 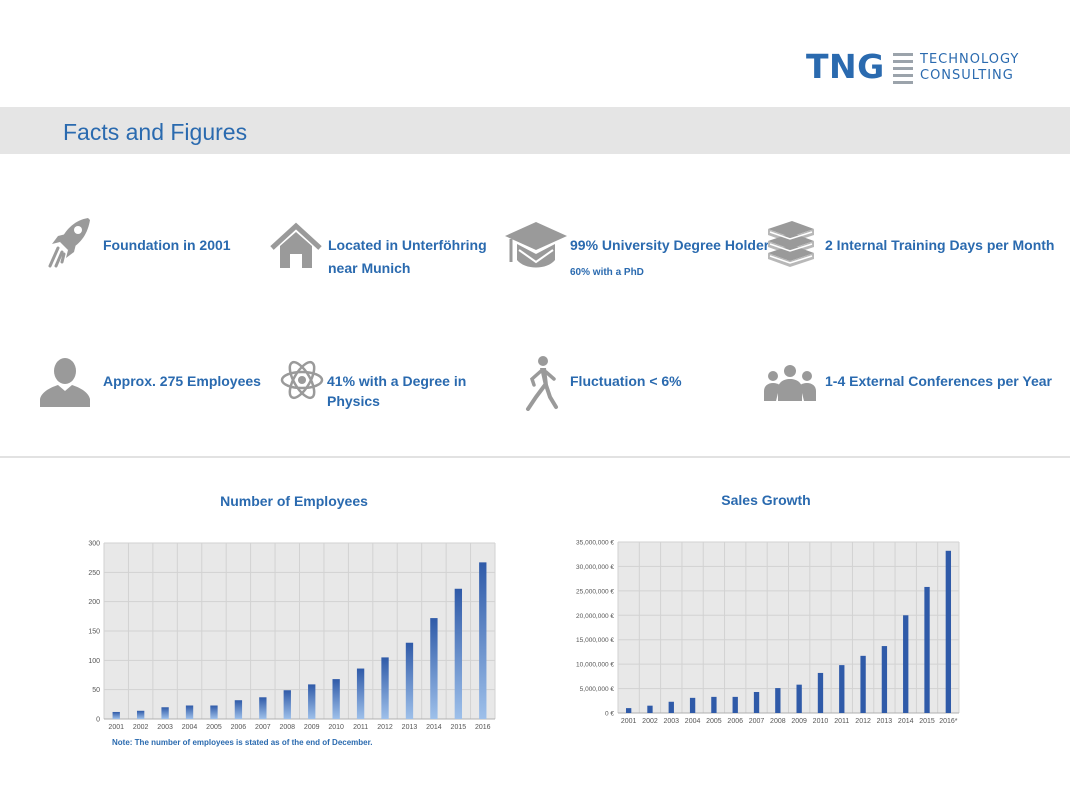 What do you see at coordinates (791, 244) in the screenshot?
I see `books-icon` at bounding box center [791, 244].